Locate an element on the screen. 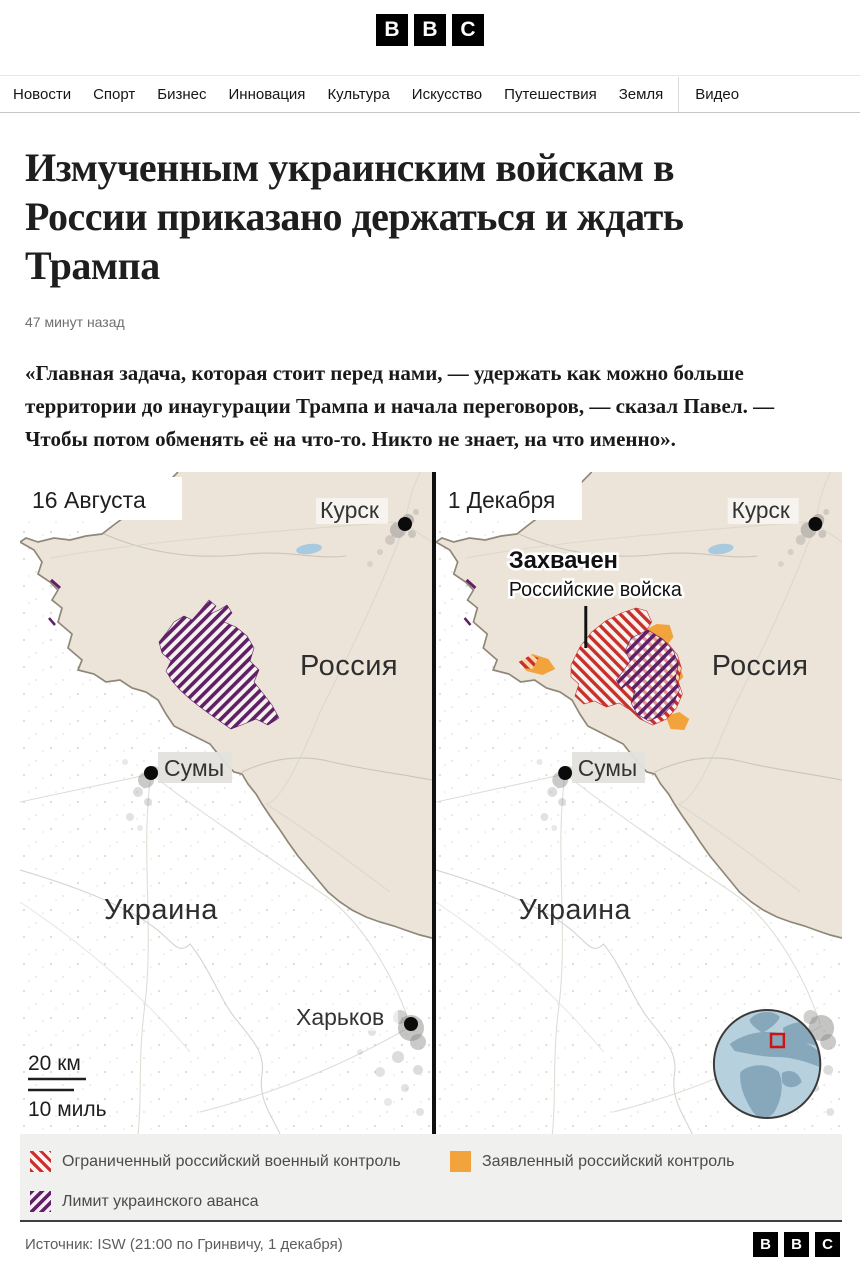 The height and width of the screenshot is (1280, 860). kharkiv-label-bg is located at coordinates (345, 1017).